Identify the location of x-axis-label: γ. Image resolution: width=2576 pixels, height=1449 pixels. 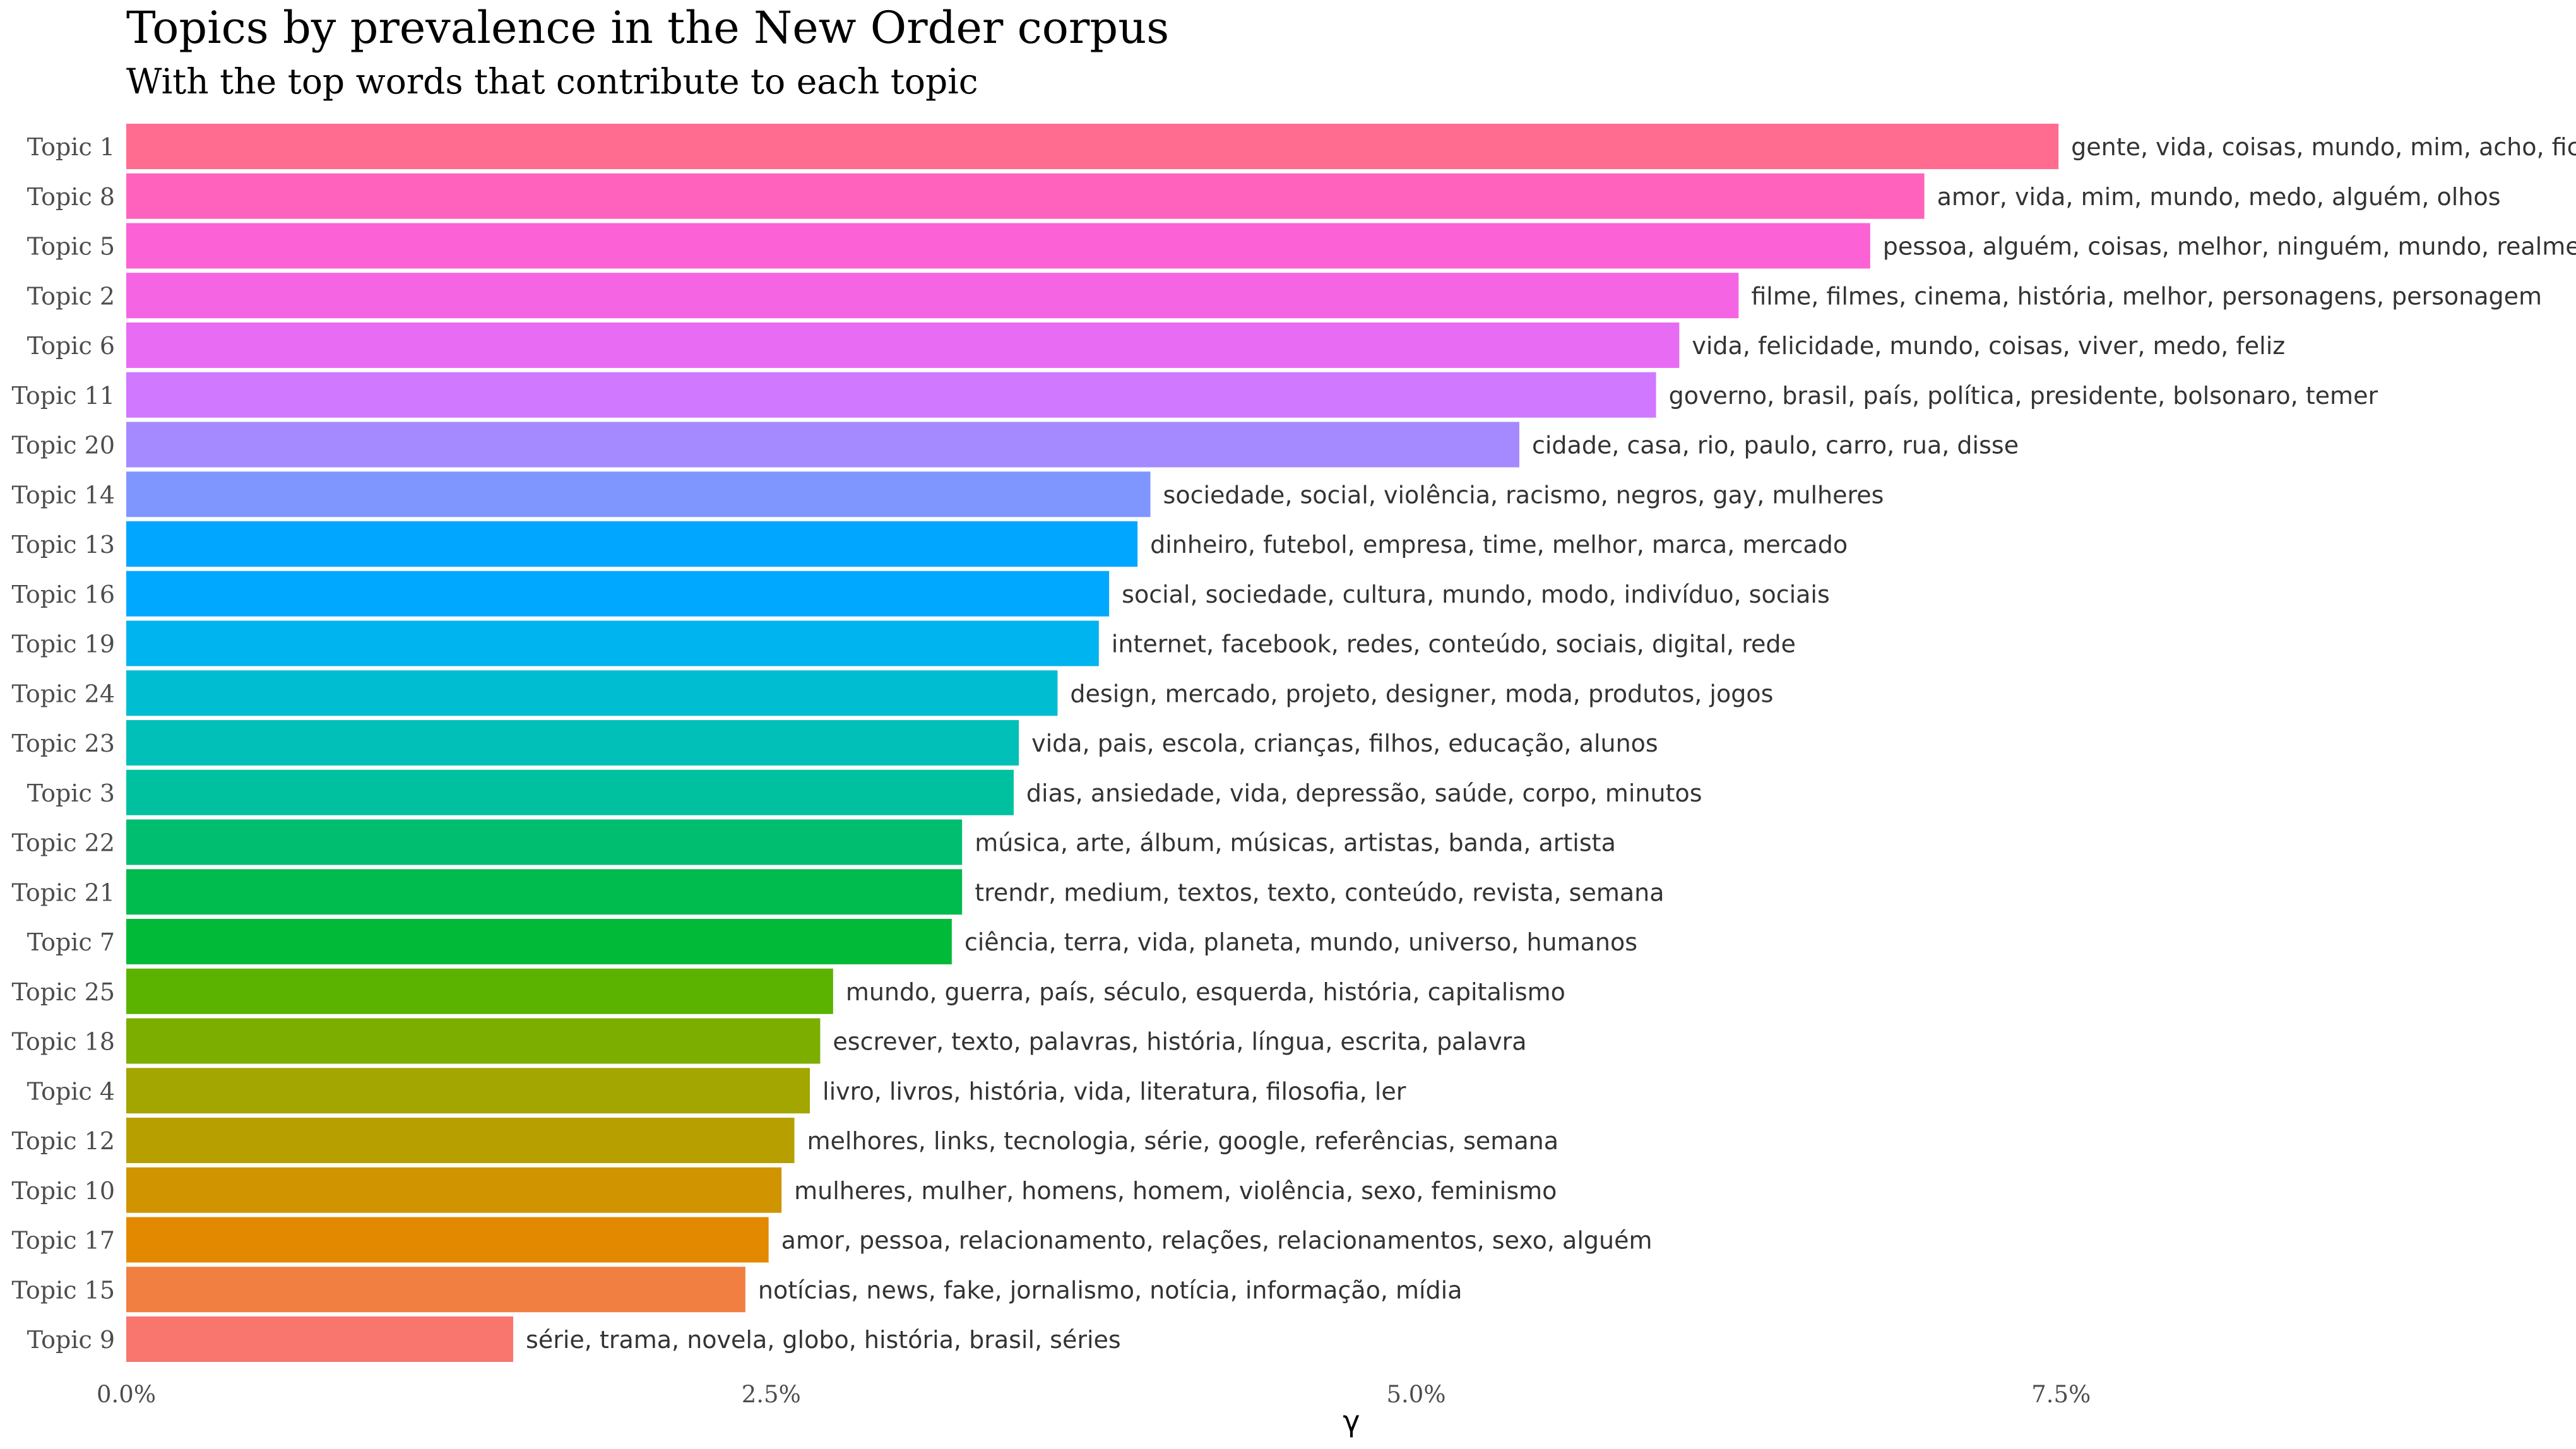
(1352, 1421).